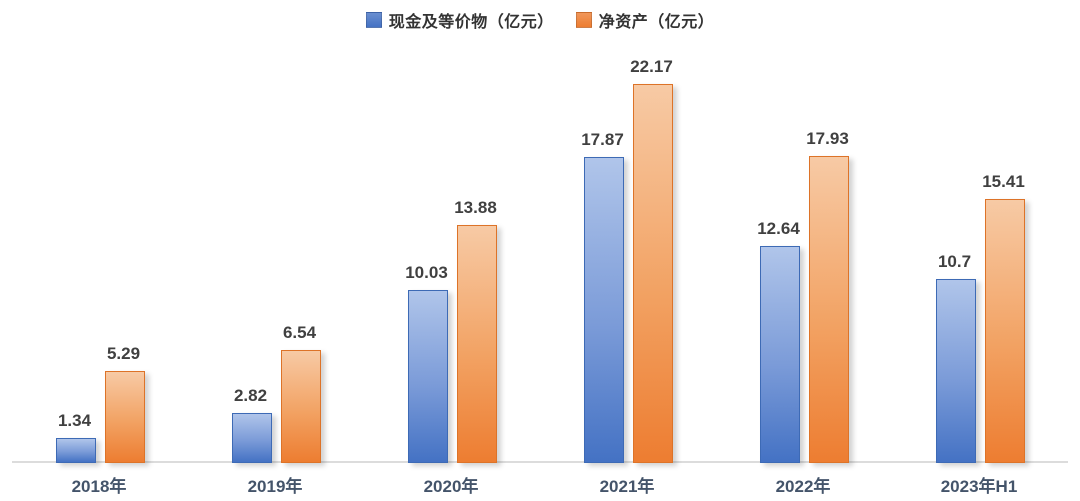  I want to click on legend-item-cash: 现金及等价物（亿元）, so click(459, 20).